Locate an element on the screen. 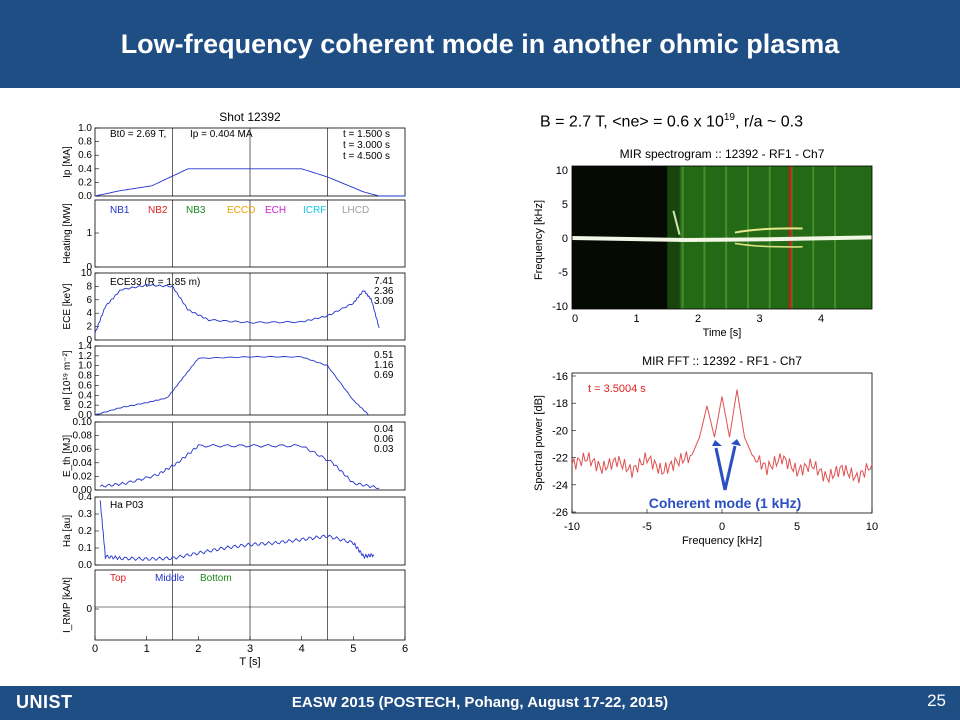  ece-value: 7.41 is located at coordinates (384, 281).